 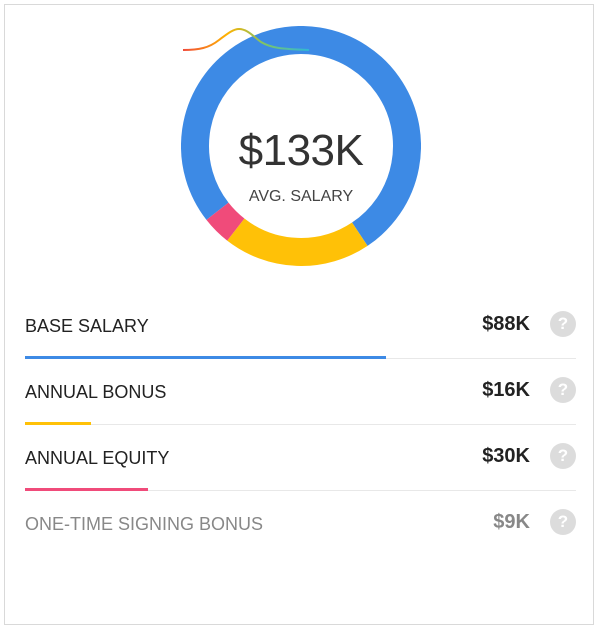 I want to click on avg-salary-label: AVG. SALARY, so click(x=301, y=196).